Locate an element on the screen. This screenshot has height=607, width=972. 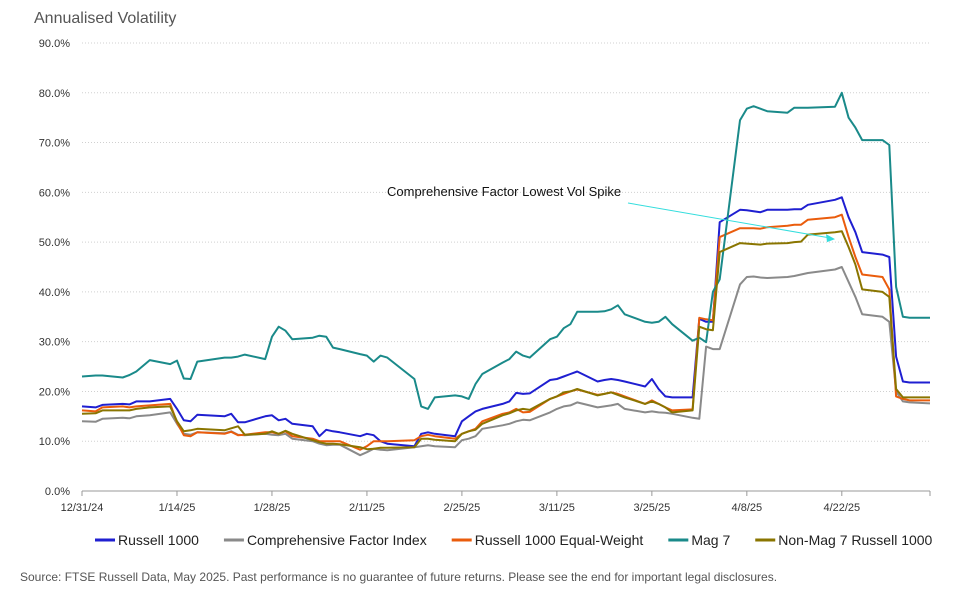
y-tick-label: 70.0% is located at coordinates (54, 144).